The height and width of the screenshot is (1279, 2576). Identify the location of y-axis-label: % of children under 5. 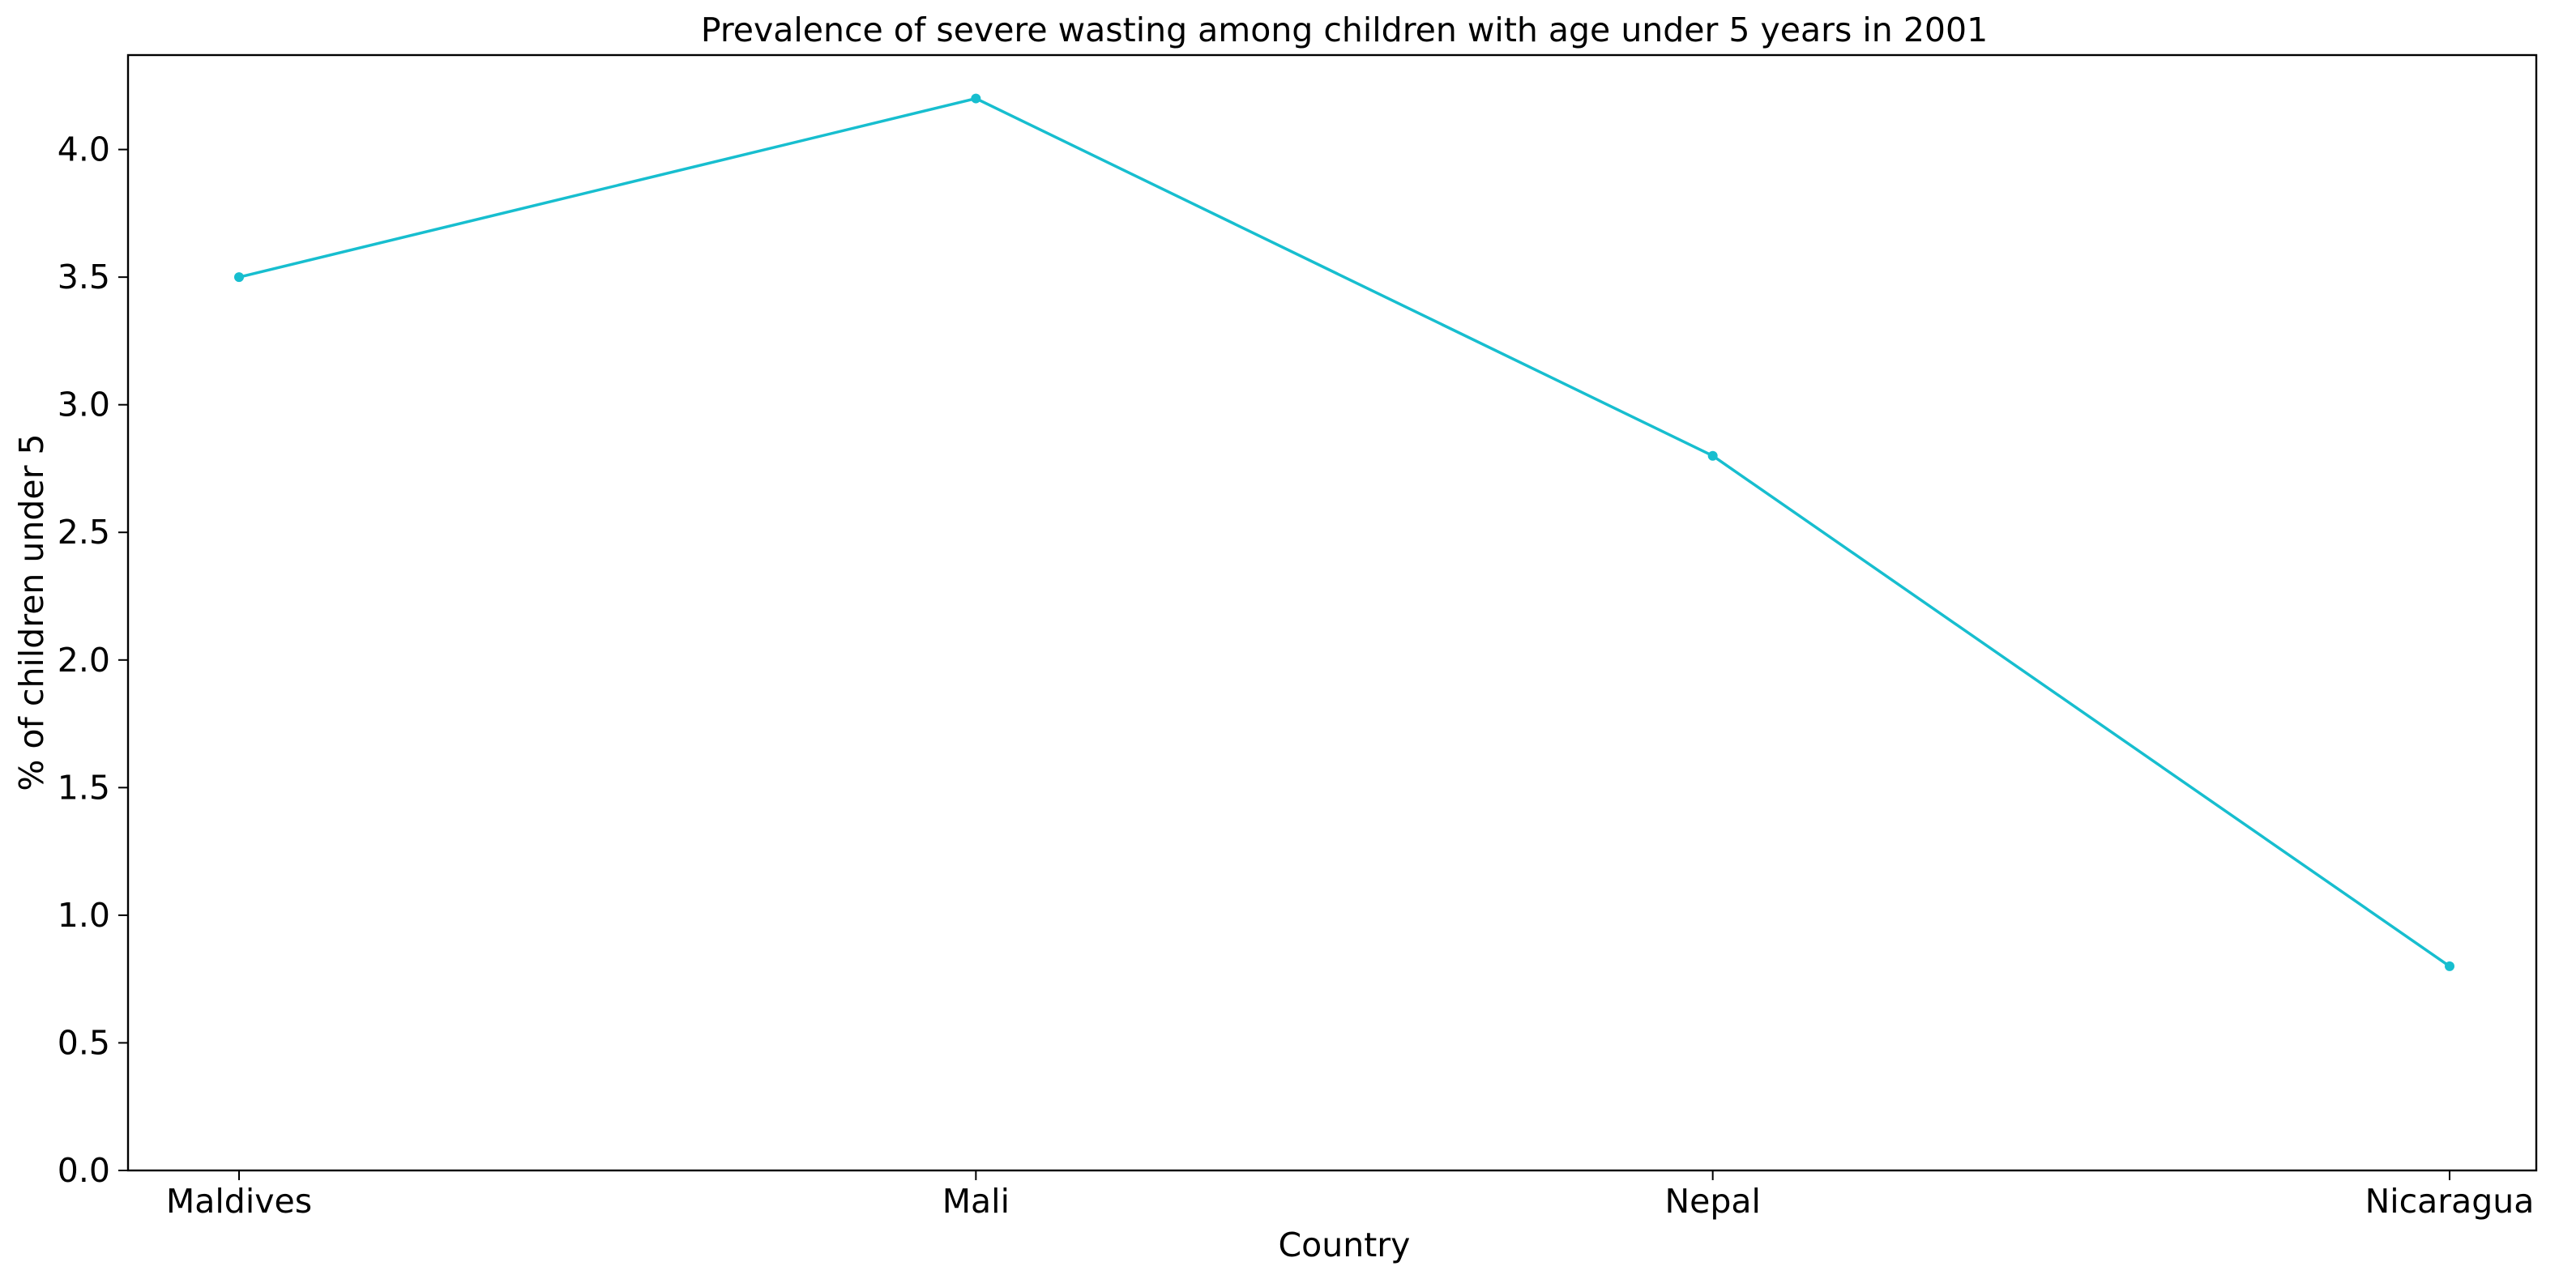
(31, 612).